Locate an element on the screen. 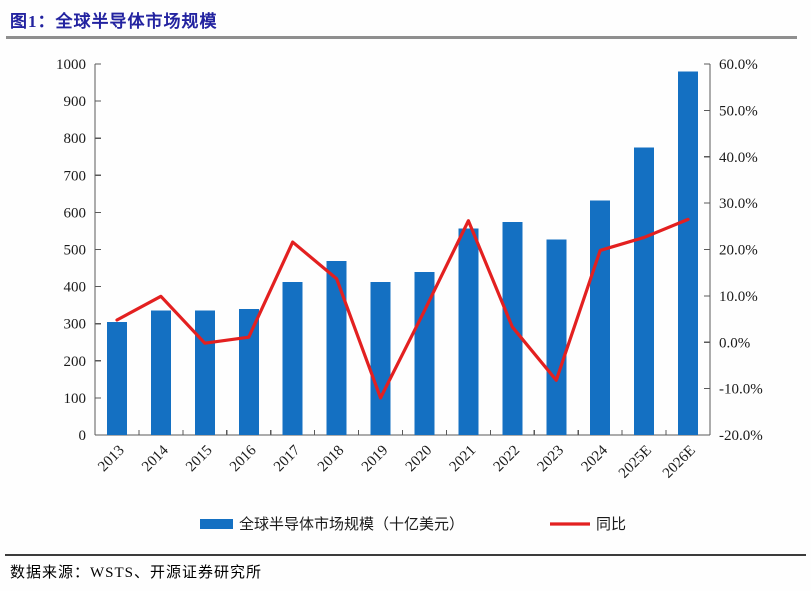 The image size is (811, 591). x-axis-label: 2024 is located at coordinates (594, 458).